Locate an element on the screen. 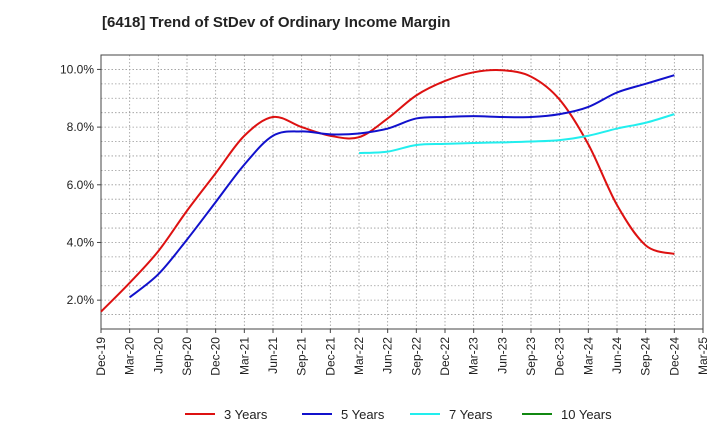 This screenshot has width=720, height=440. x-tick-label: Sep-23 is located at coordinates (531, 356).